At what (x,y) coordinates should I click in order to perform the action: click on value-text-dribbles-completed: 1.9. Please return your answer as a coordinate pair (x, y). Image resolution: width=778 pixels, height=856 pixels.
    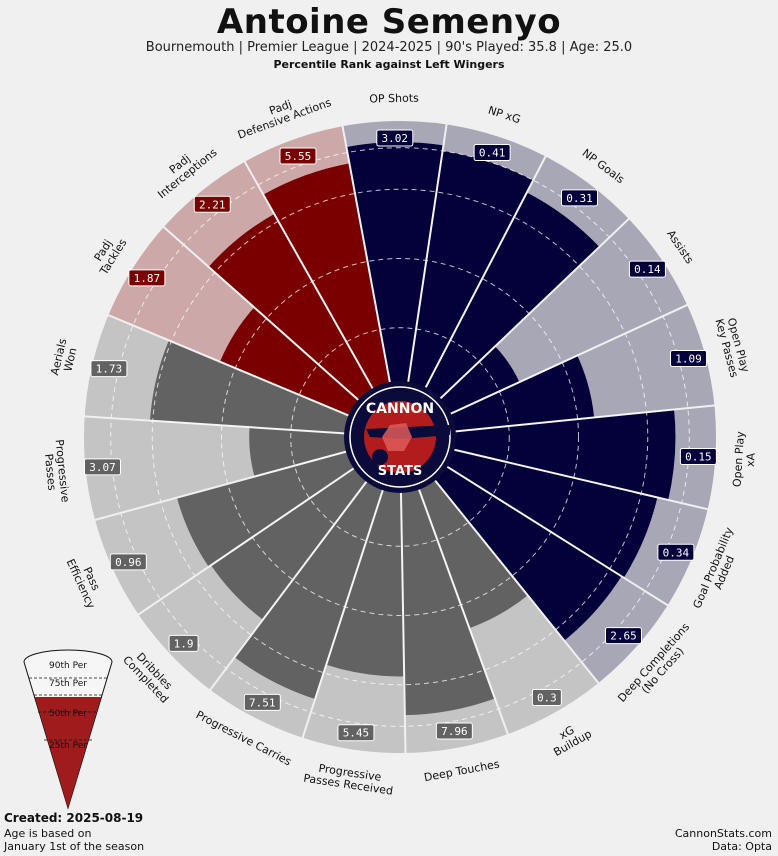
    Looking at the image, I should click on (184, 643).